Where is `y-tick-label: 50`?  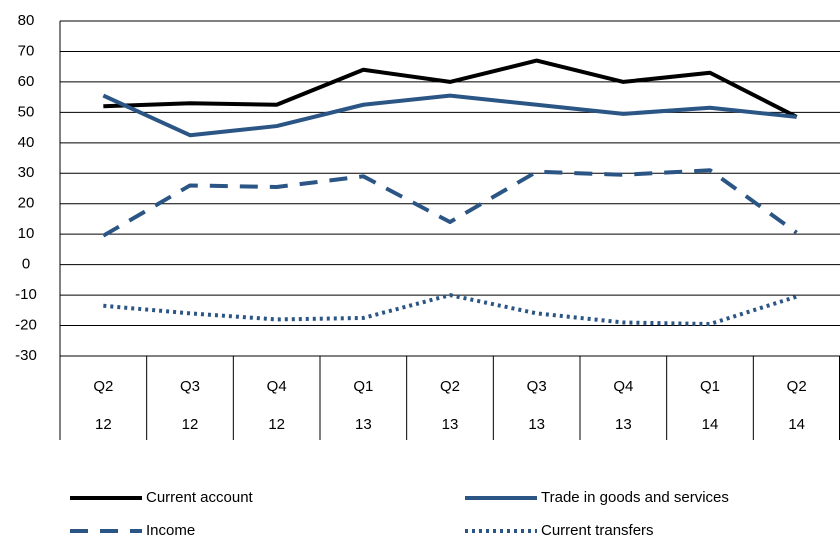
y-tick-label: 50 is located at coordinates (26, 111).